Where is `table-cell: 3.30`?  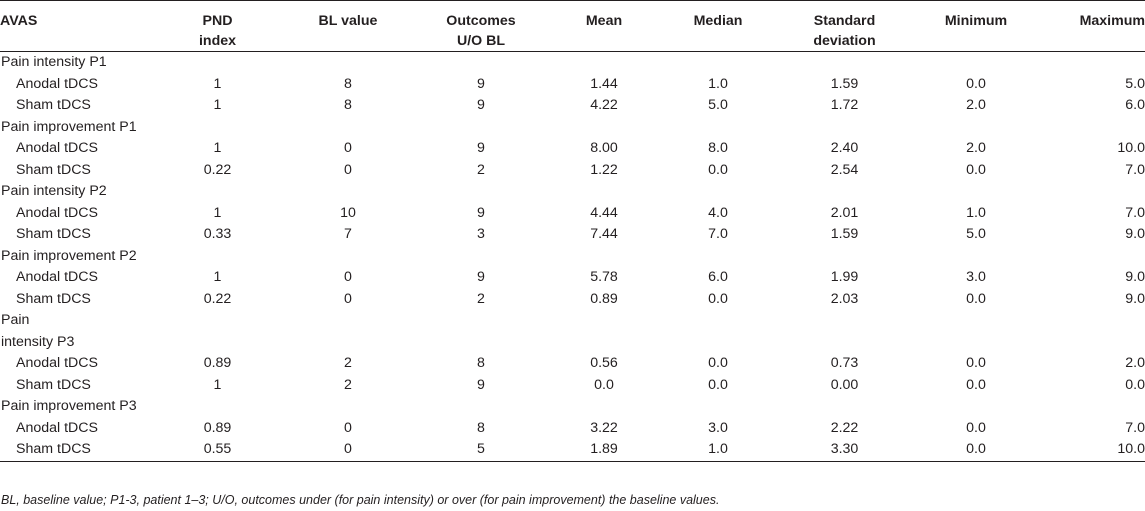 table-cell: 3.30 is located at coordinates (844, 449).